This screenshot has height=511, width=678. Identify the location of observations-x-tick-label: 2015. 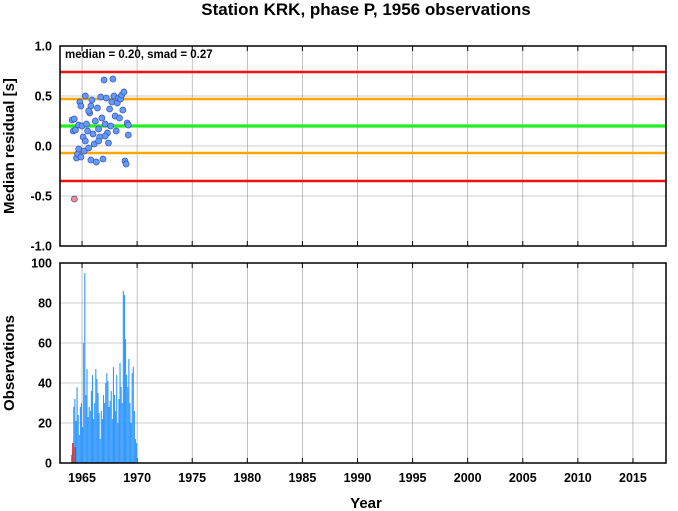
(633, 478).